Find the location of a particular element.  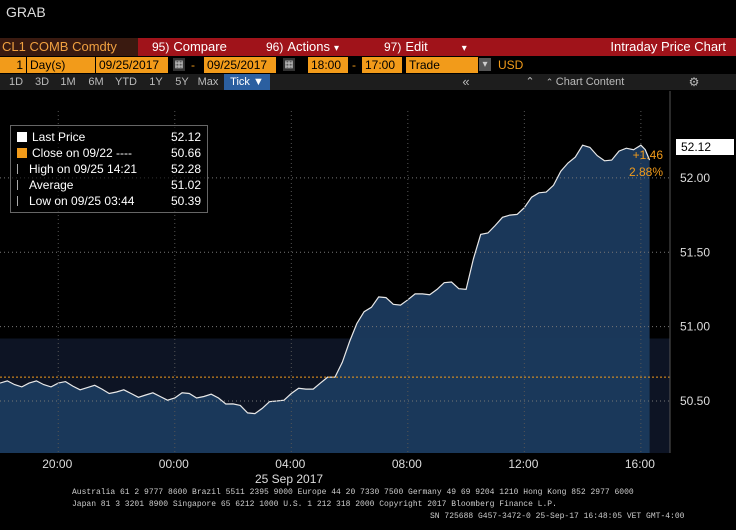

chart-content-label: Chart Content is located at coordinates (590, 82).